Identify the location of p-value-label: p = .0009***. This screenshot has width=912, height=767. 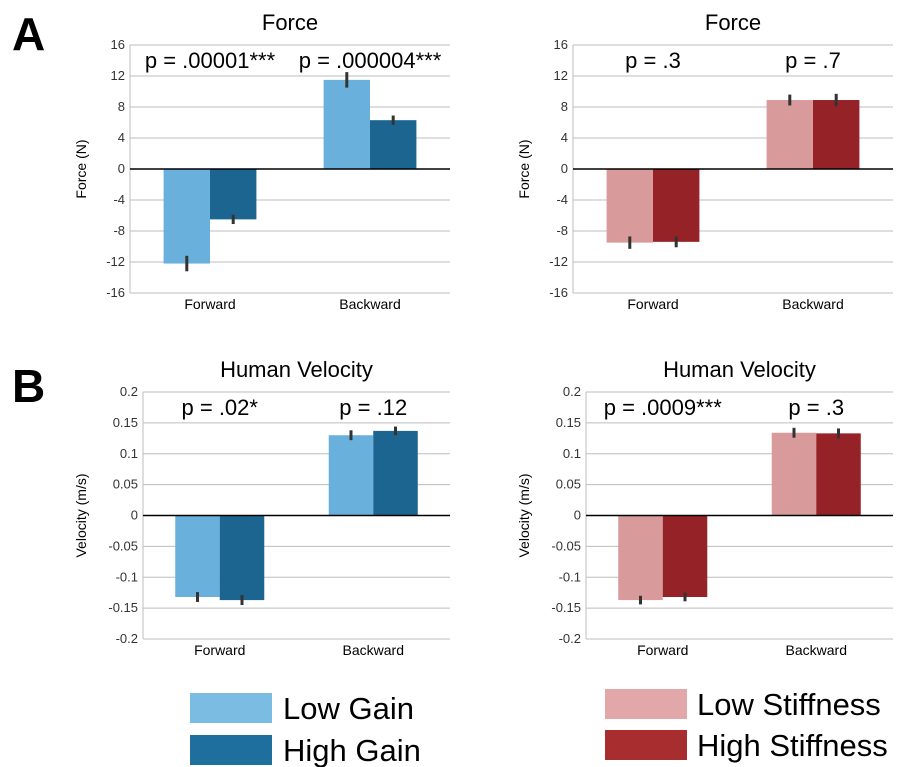
(663, 407).